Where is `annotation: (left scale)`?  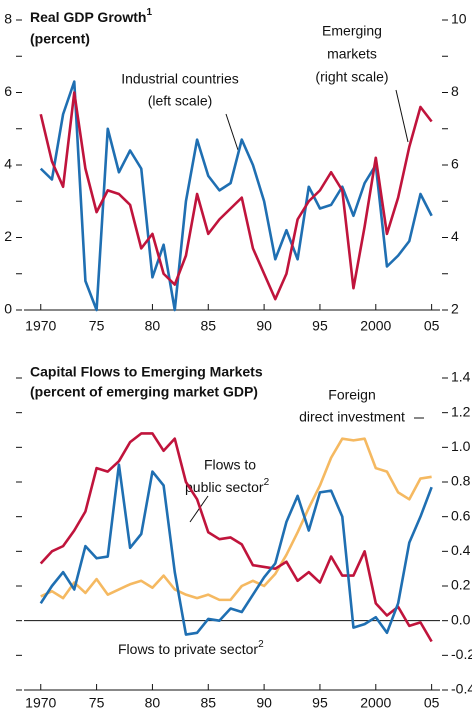 annotation: (left scale) is located at coordinates (180, 101).